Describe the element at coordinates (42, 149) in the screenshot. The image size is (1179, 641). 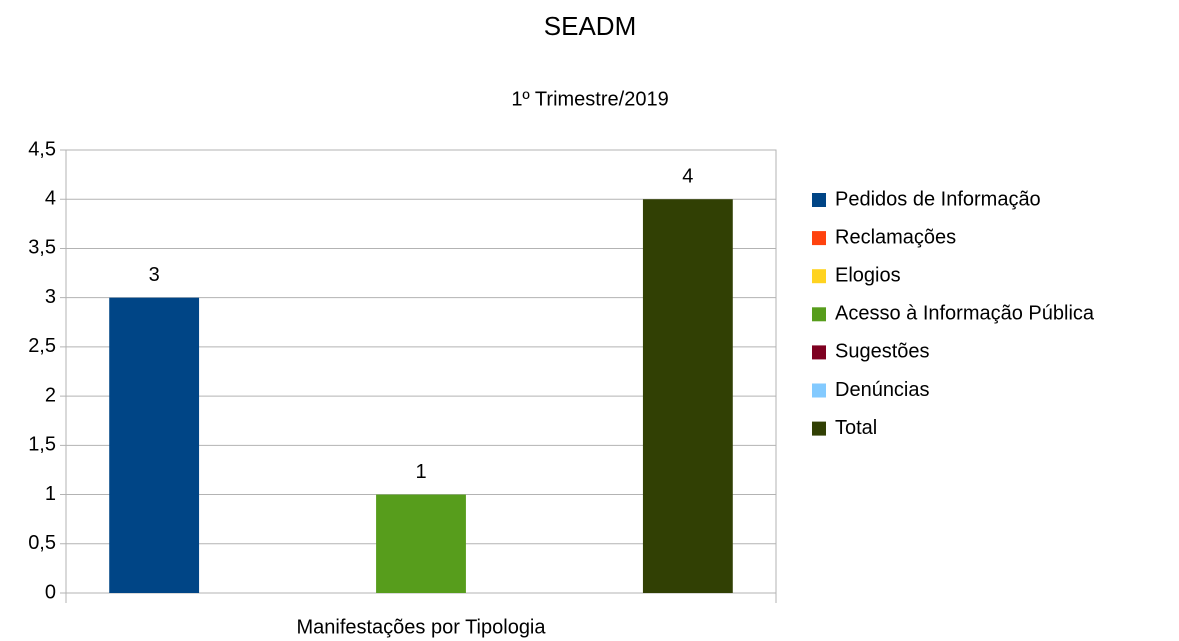
I see `y-tick-label: 4,5` at that location.